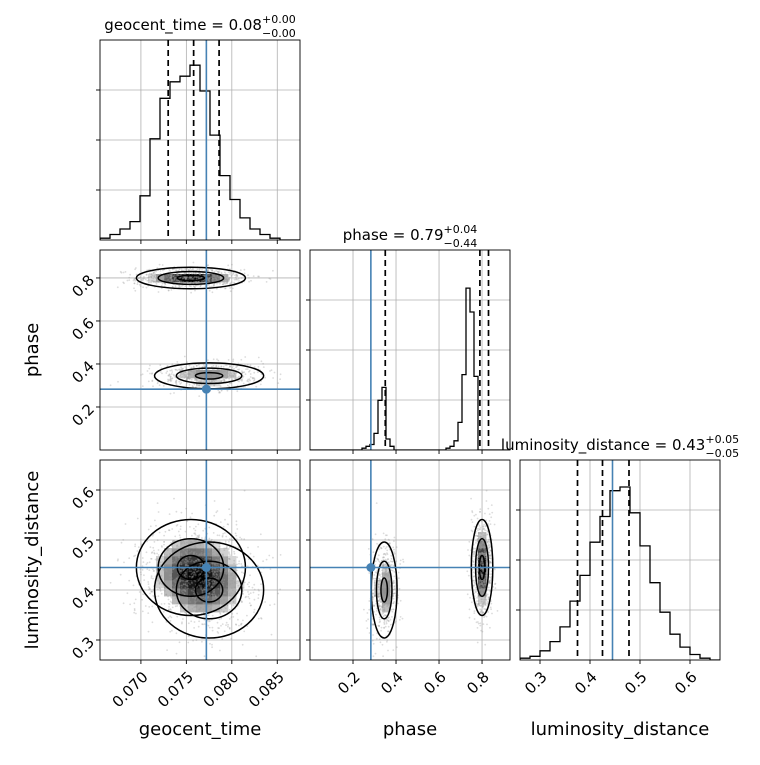  What do you see at coordinates (175, 689) in the screenshot?
I see `tick-label-x: 0.075` at bounding box center [175, 689].